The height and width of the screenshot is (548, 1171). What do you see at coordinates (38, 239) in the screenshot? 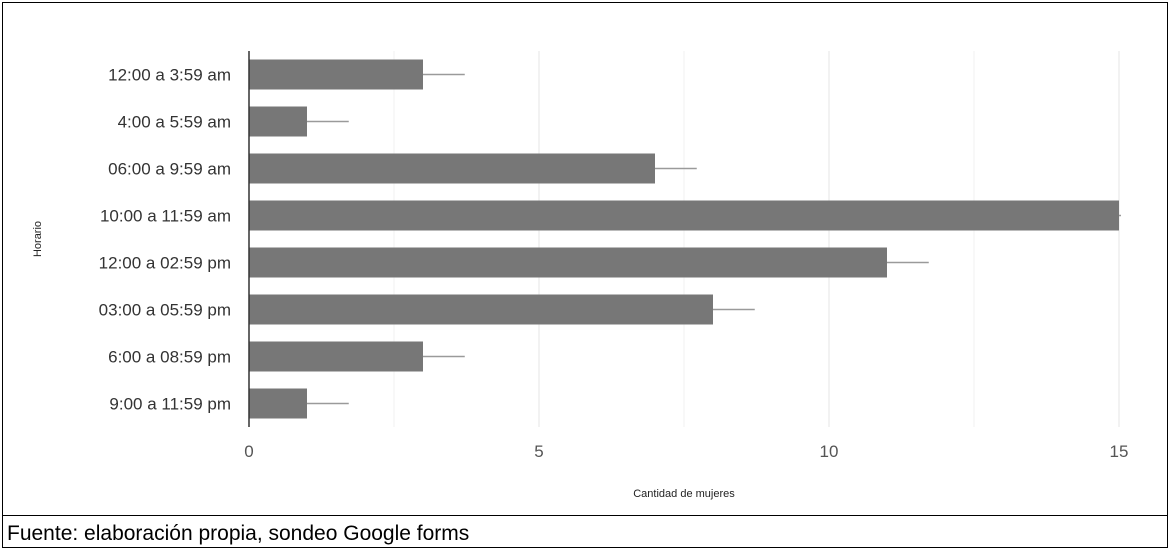
I see `y-axis-label: Horario` at bounding box center [38, 239].